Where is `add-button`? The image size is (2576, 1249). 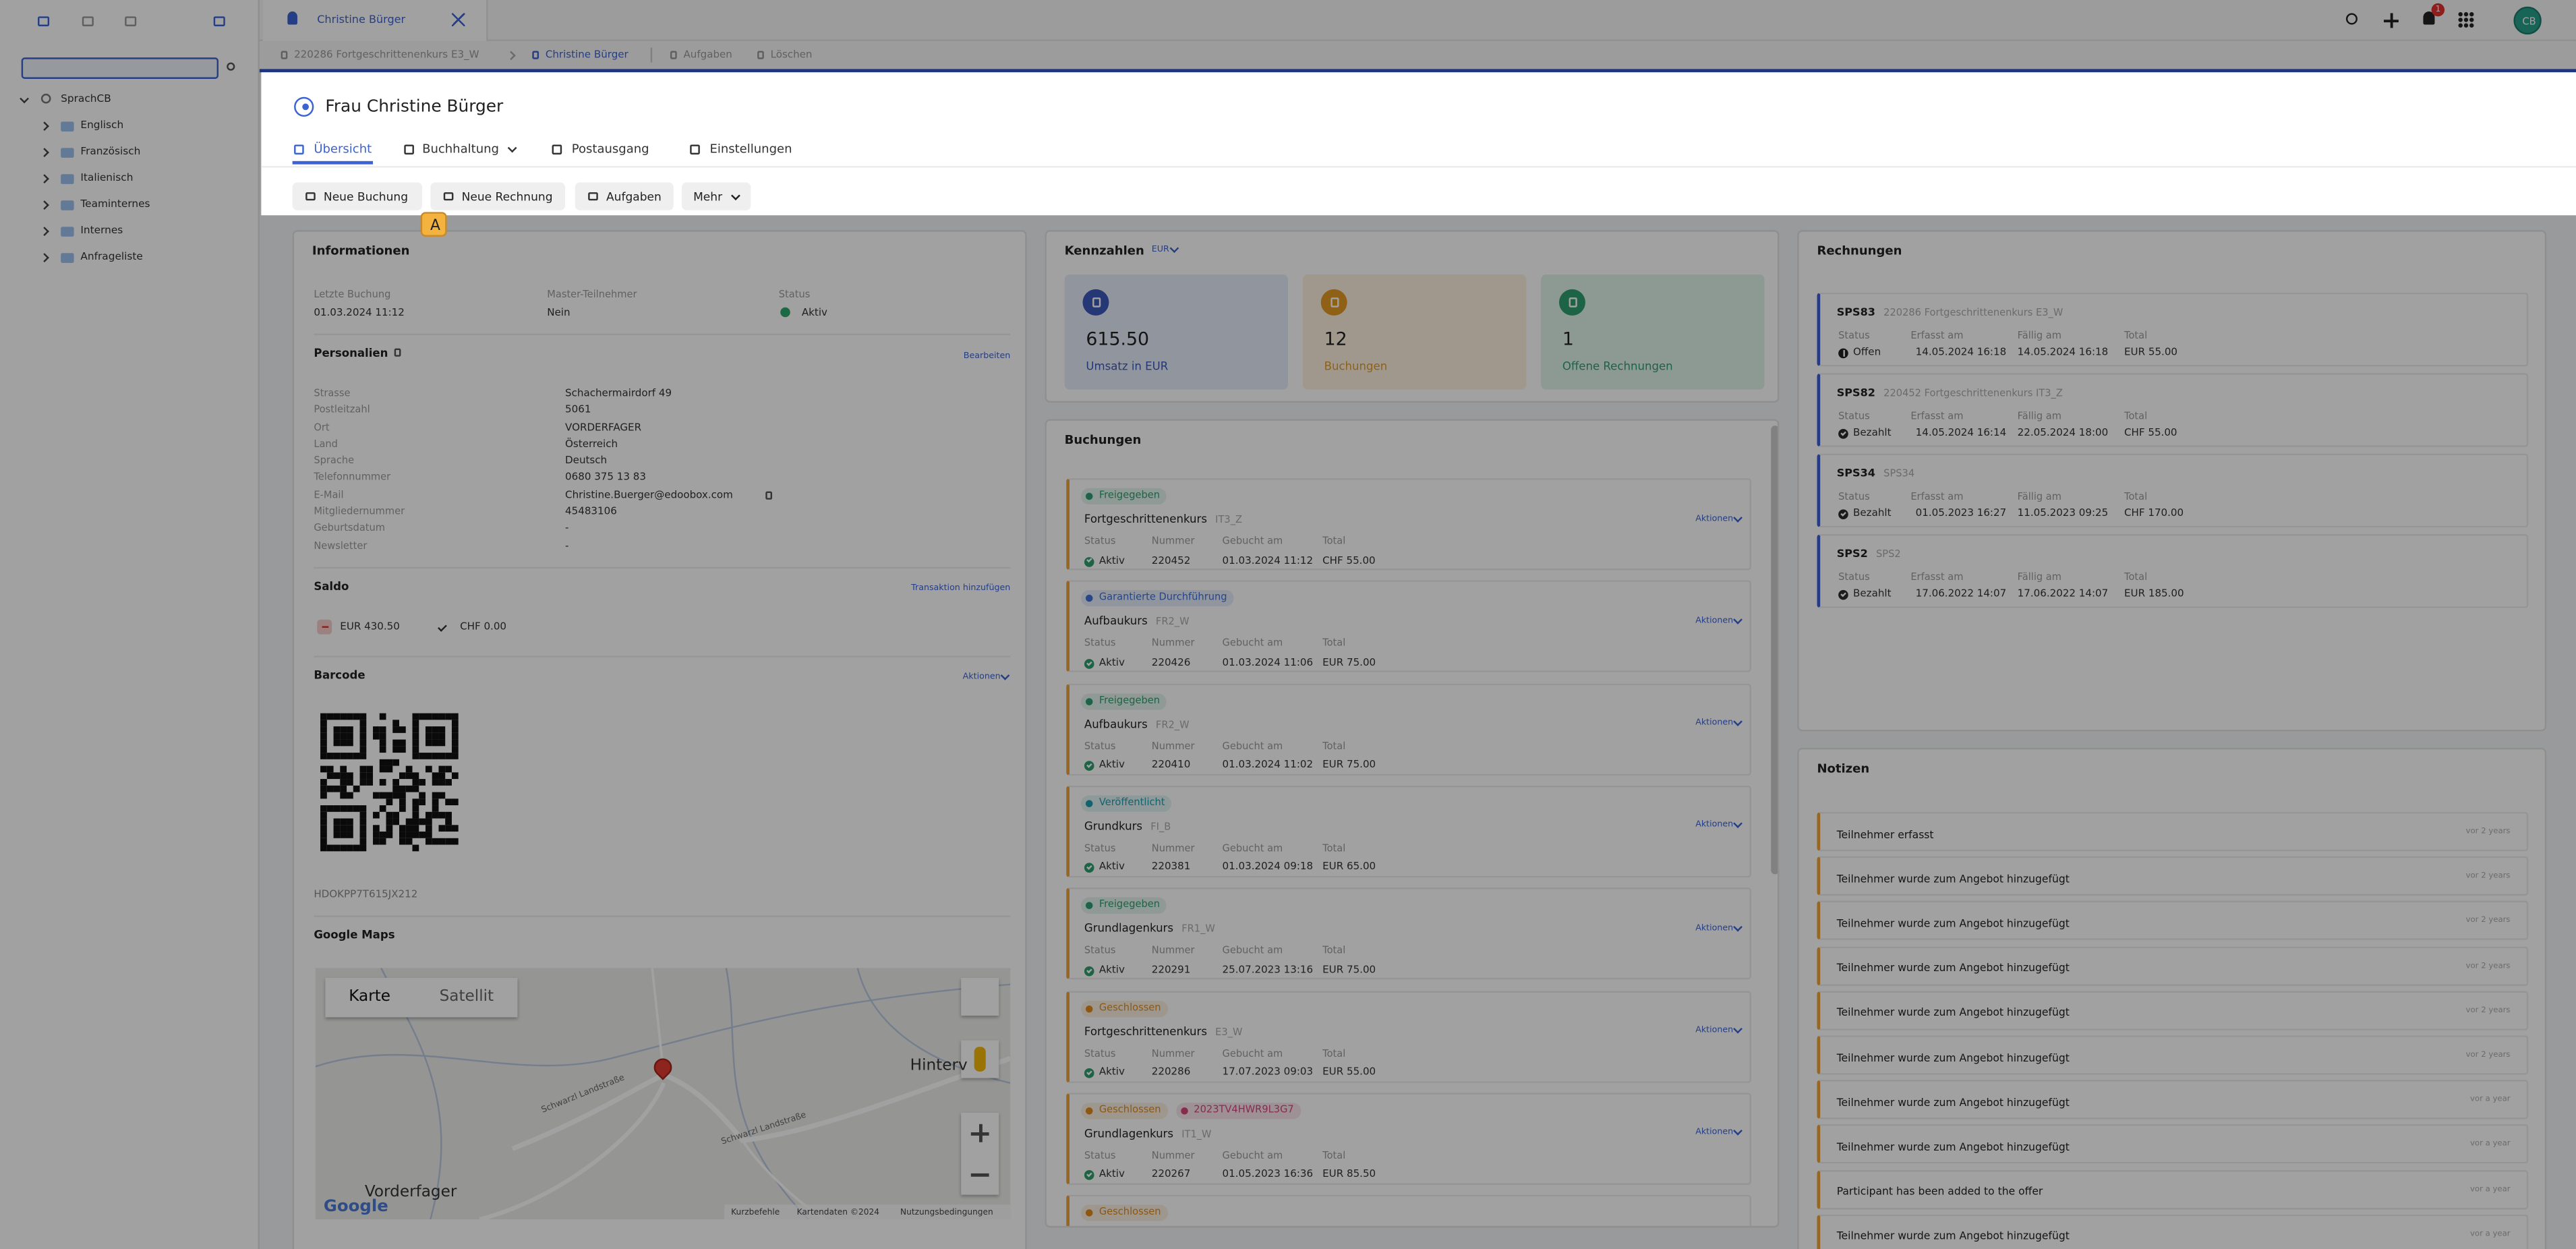
add-button is located at coordinates (2391, 20).